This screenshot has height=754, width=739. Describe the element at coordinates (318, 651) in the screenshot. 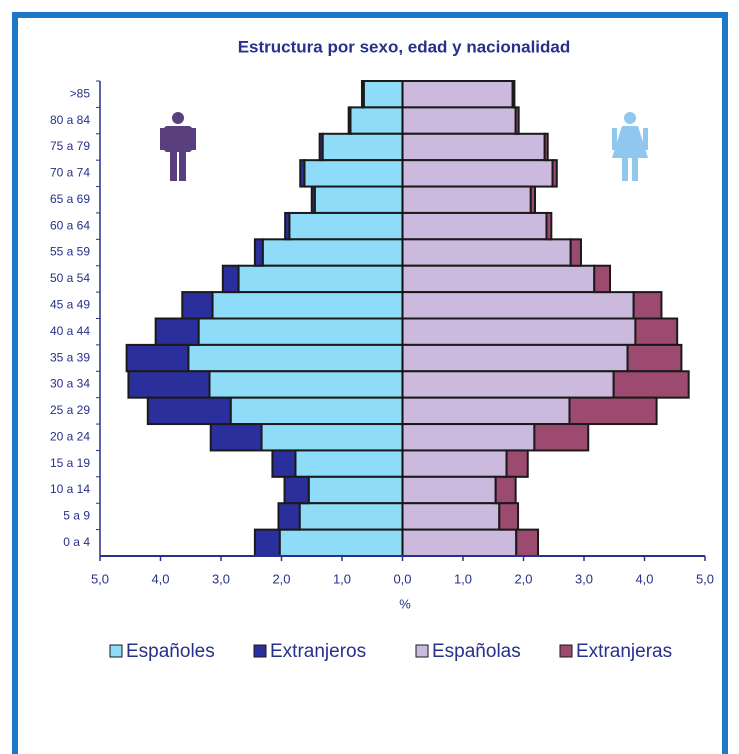

I see `legend-label: Extranjeros` at that location.